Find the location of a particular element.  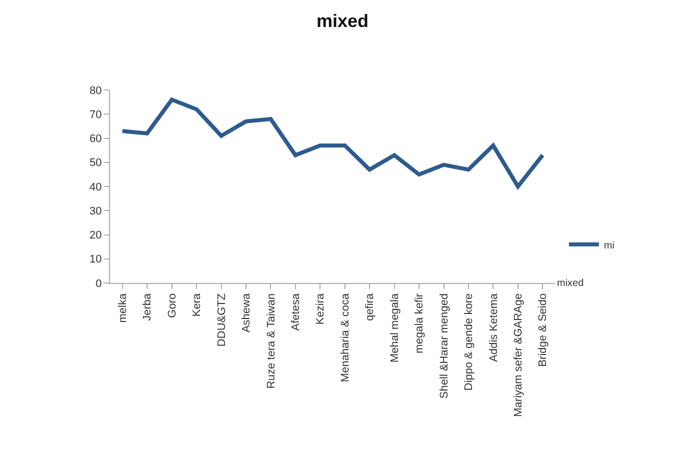

y-tick-label: 60 is located at coordinates (96, 139).